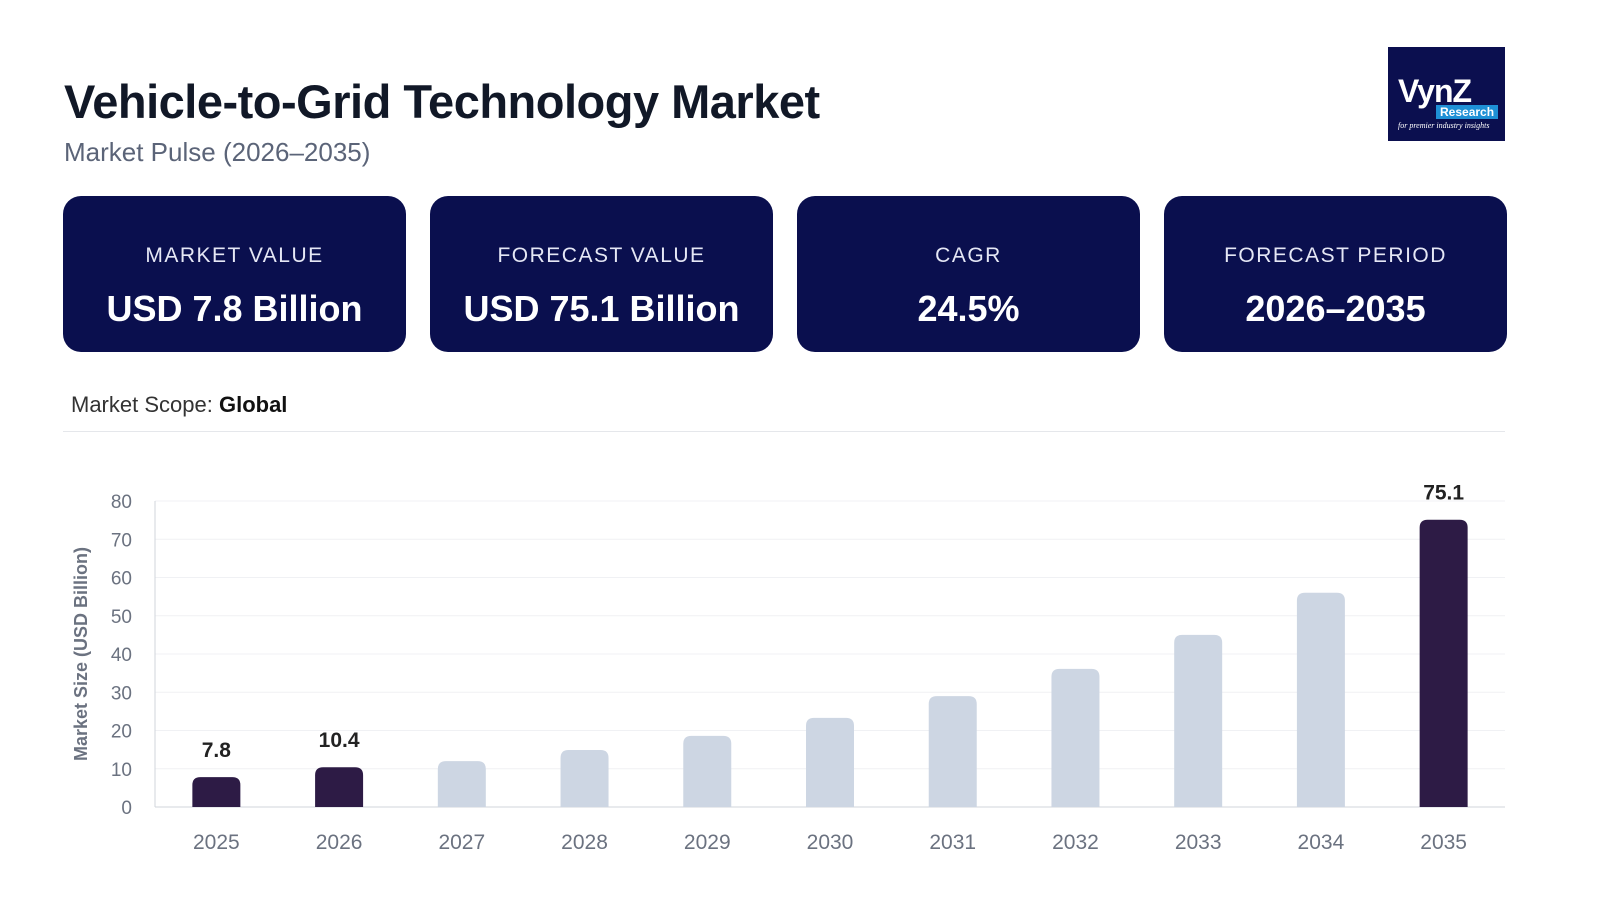 The width and height of the screenshot is (1600, 900). What do you see at coordinates (126, 808) in the screenshot?
I see `y-tick-label: 0` at bounding box center [126, 808].